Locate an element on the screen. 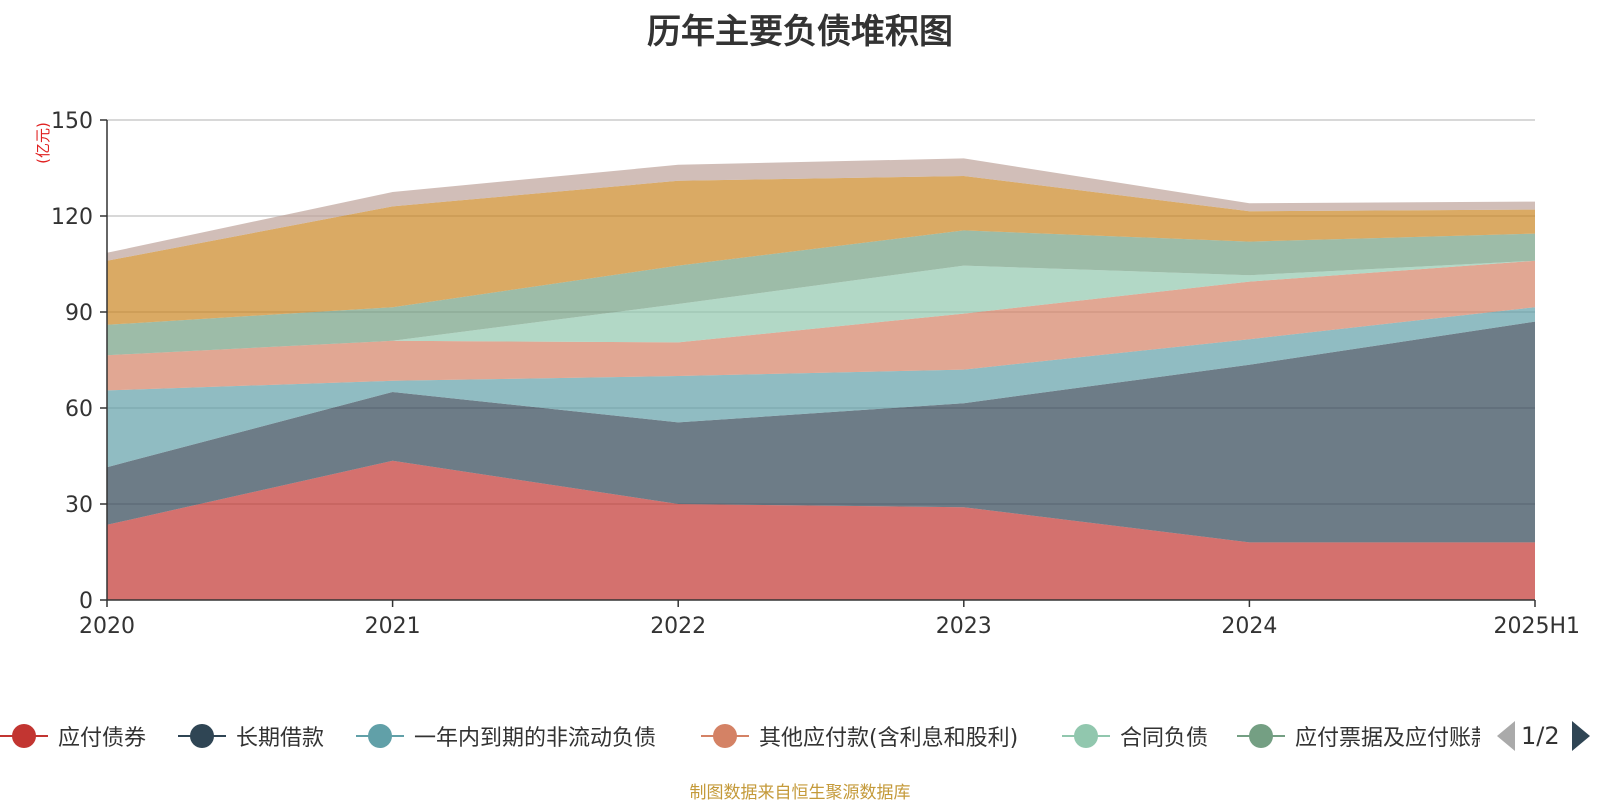  x-tick-label: 2022 is located at coordinates (678, 626).